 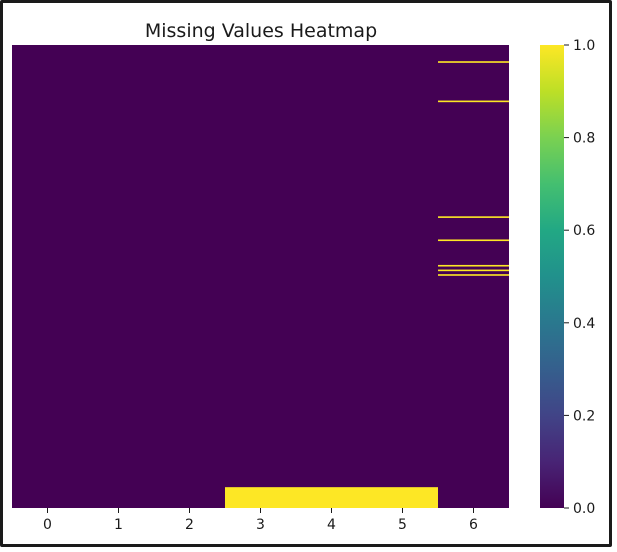 What do you see at coordinates (584, 139) in the screenshot?
I see `colorbar-tick-label-0.8: 0.8` at bounding box center [584, 139].